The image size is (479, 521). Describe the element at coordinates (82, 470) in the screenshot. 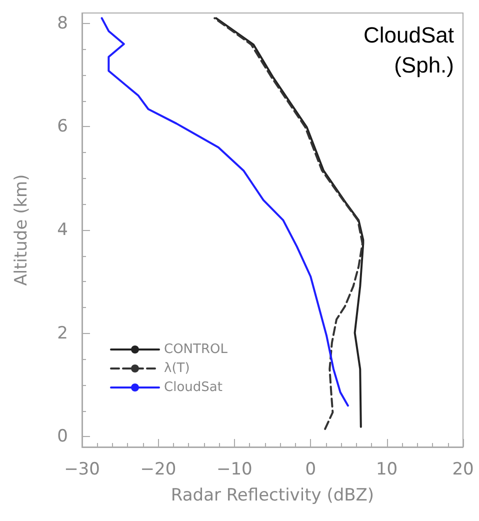

I see `x-tick-label: −30` at that location.